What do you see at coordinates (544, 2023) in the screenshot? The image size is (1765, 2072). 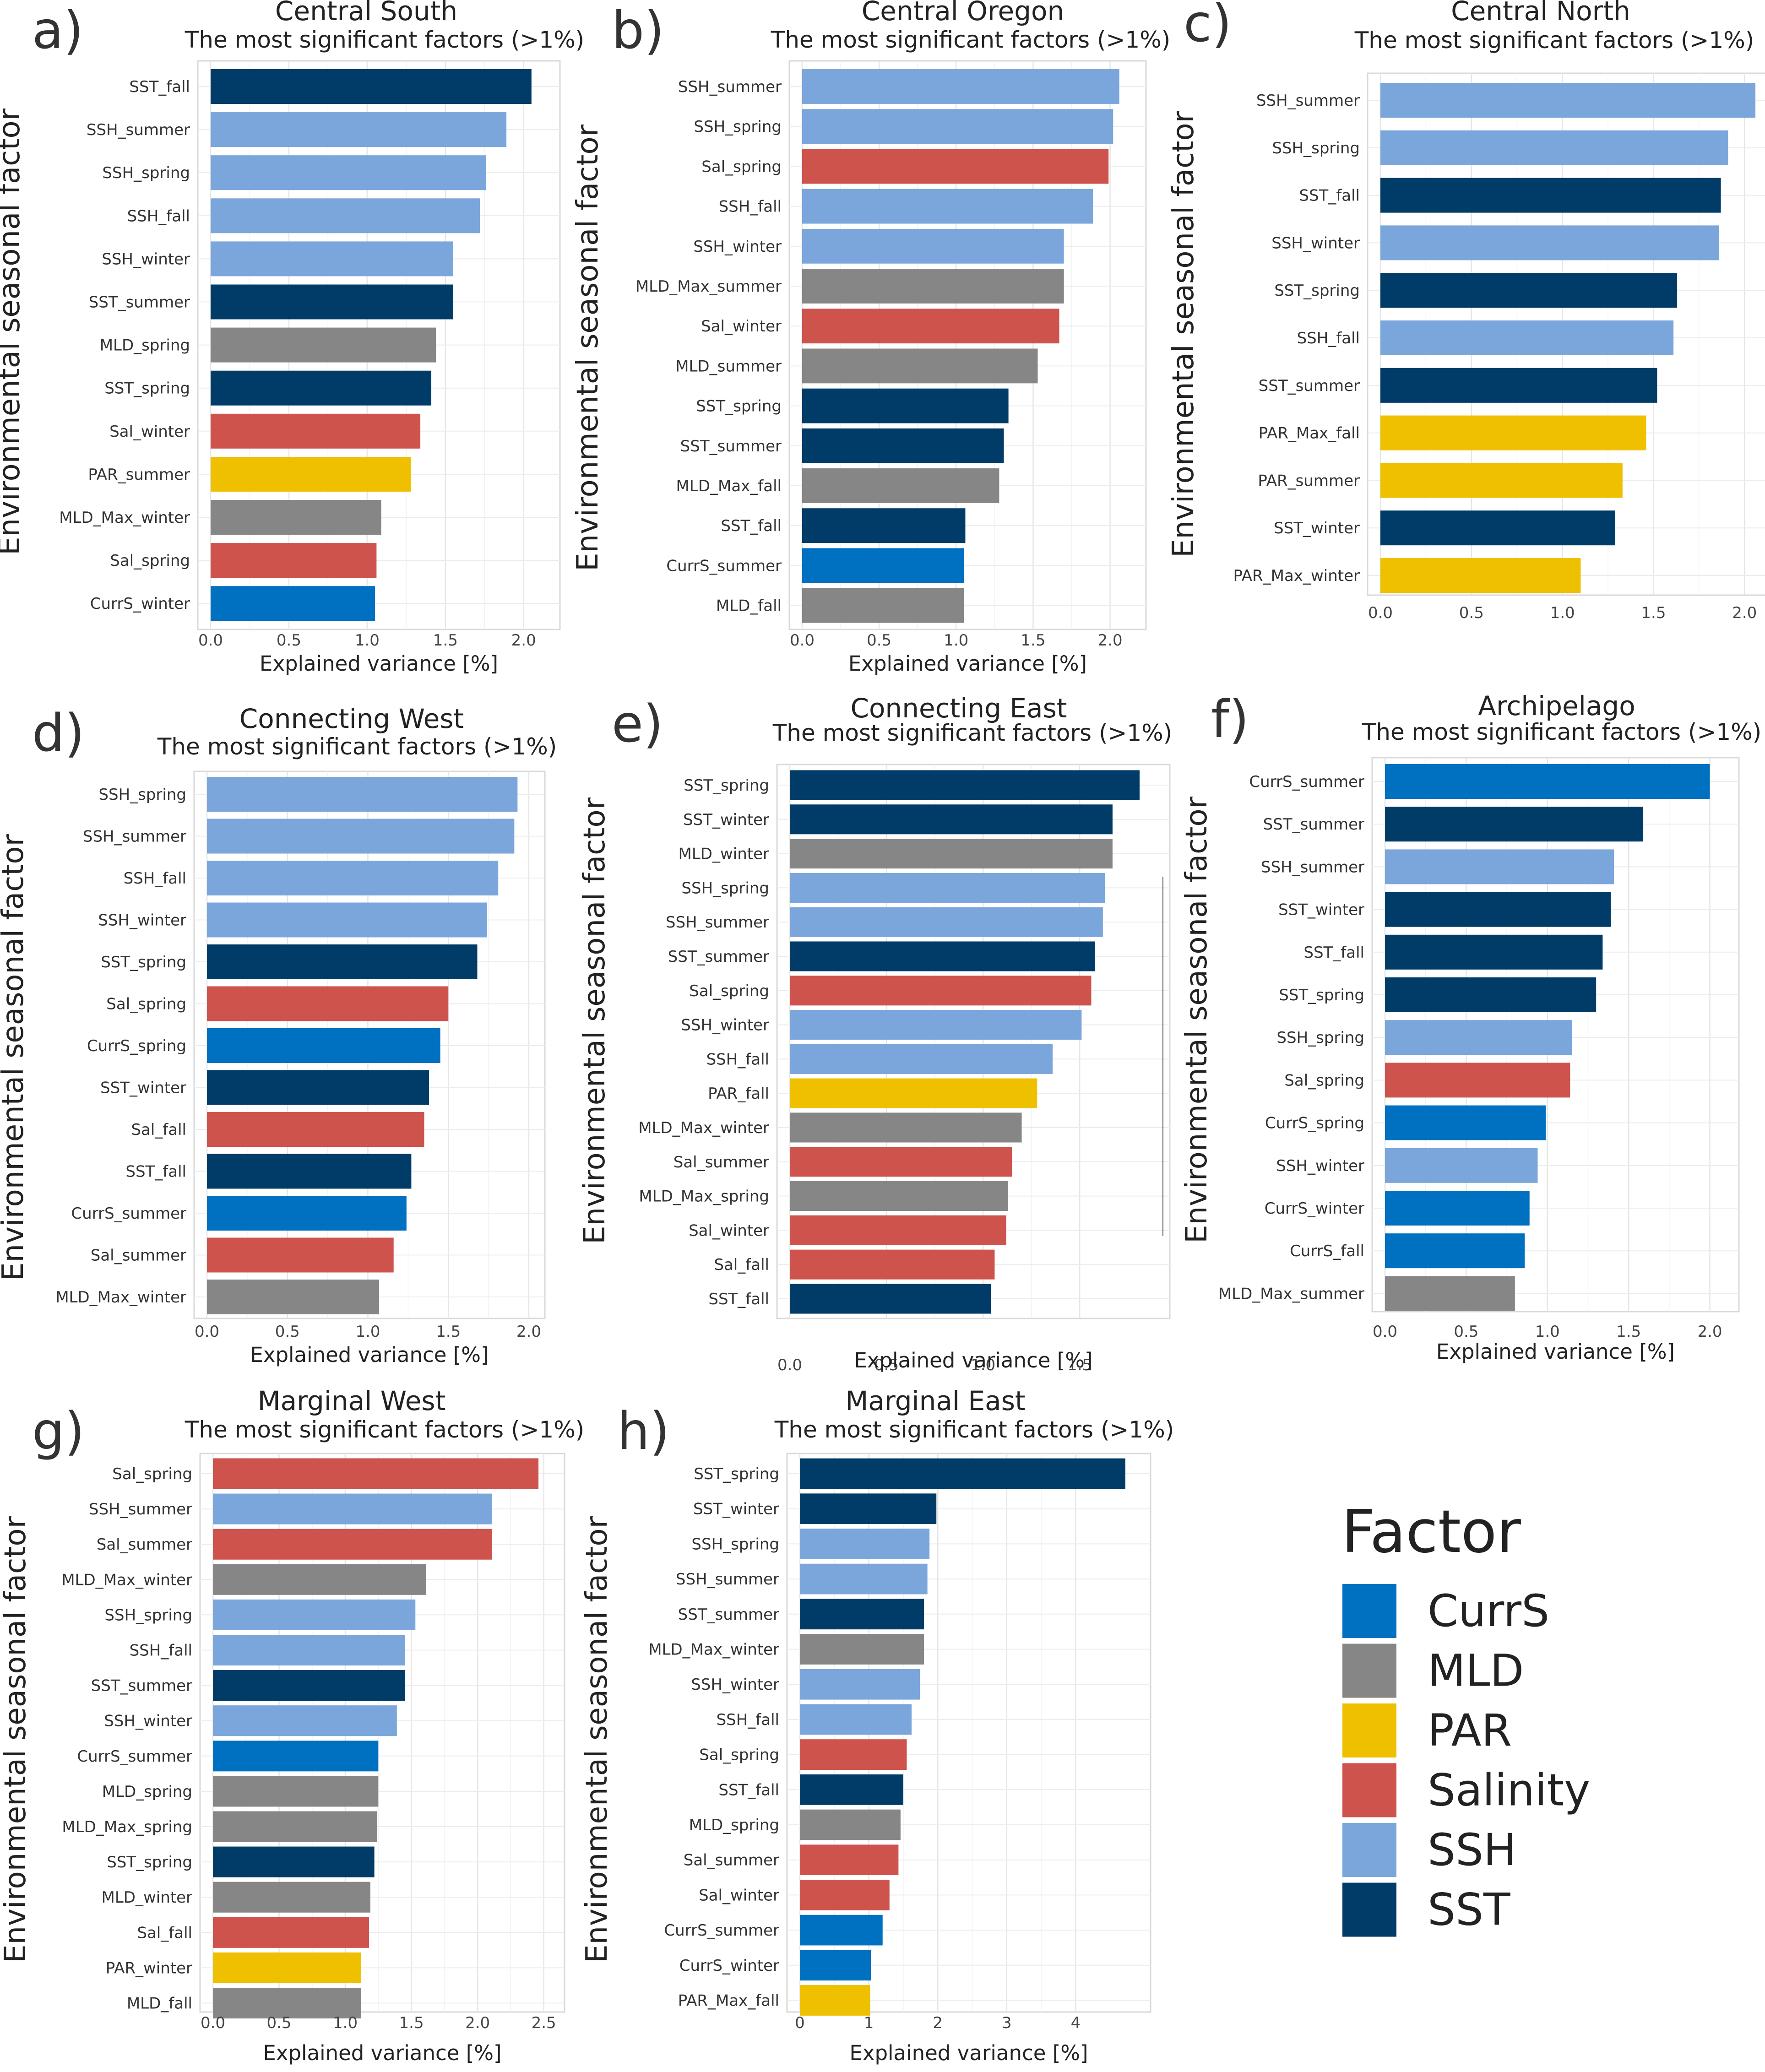 I see `x-tick-label: 2.5` at bounding box center [544, 2023].